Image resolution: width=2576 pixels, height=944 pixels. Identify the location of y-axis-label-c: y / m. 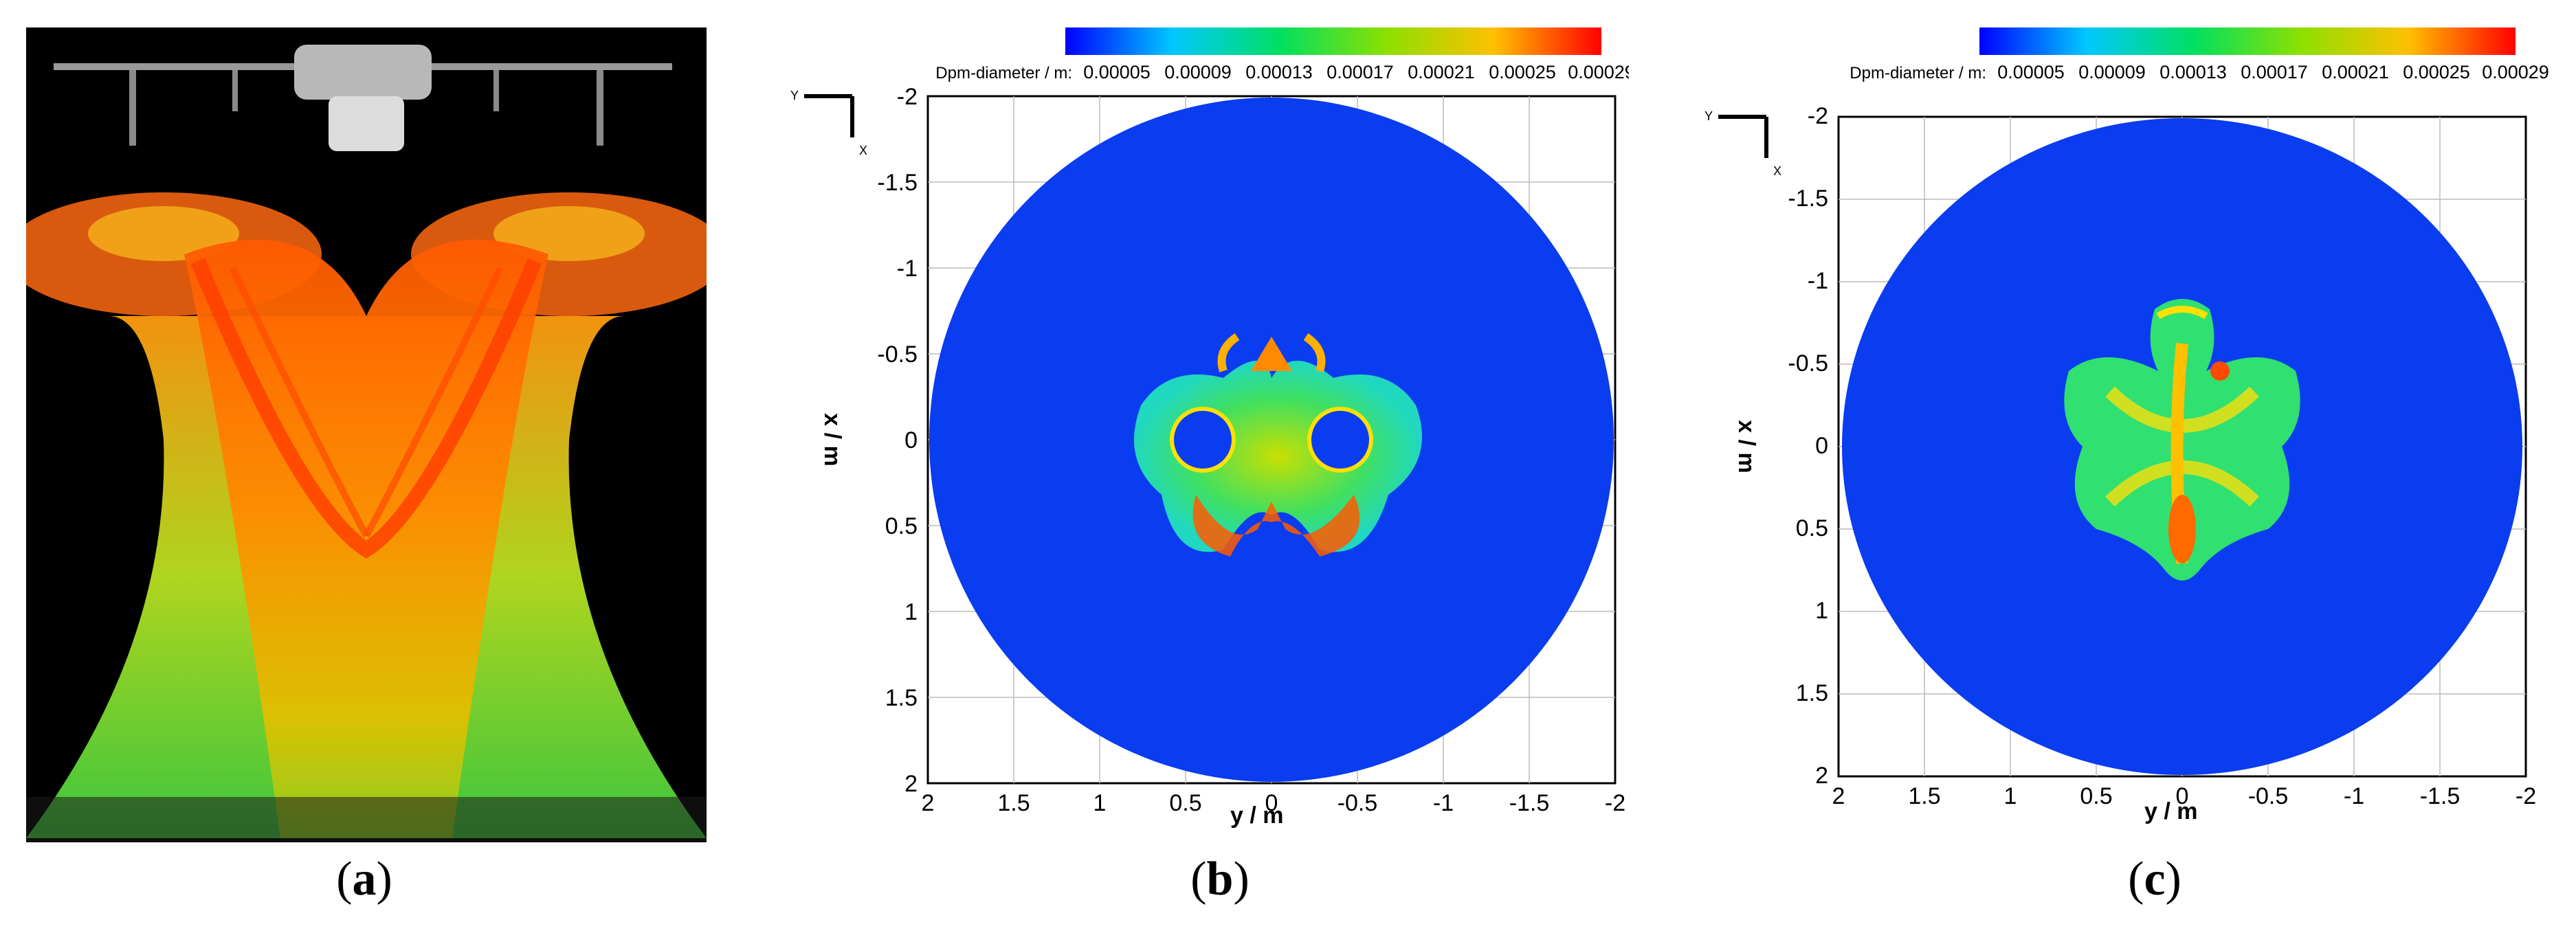
(2171, 811).